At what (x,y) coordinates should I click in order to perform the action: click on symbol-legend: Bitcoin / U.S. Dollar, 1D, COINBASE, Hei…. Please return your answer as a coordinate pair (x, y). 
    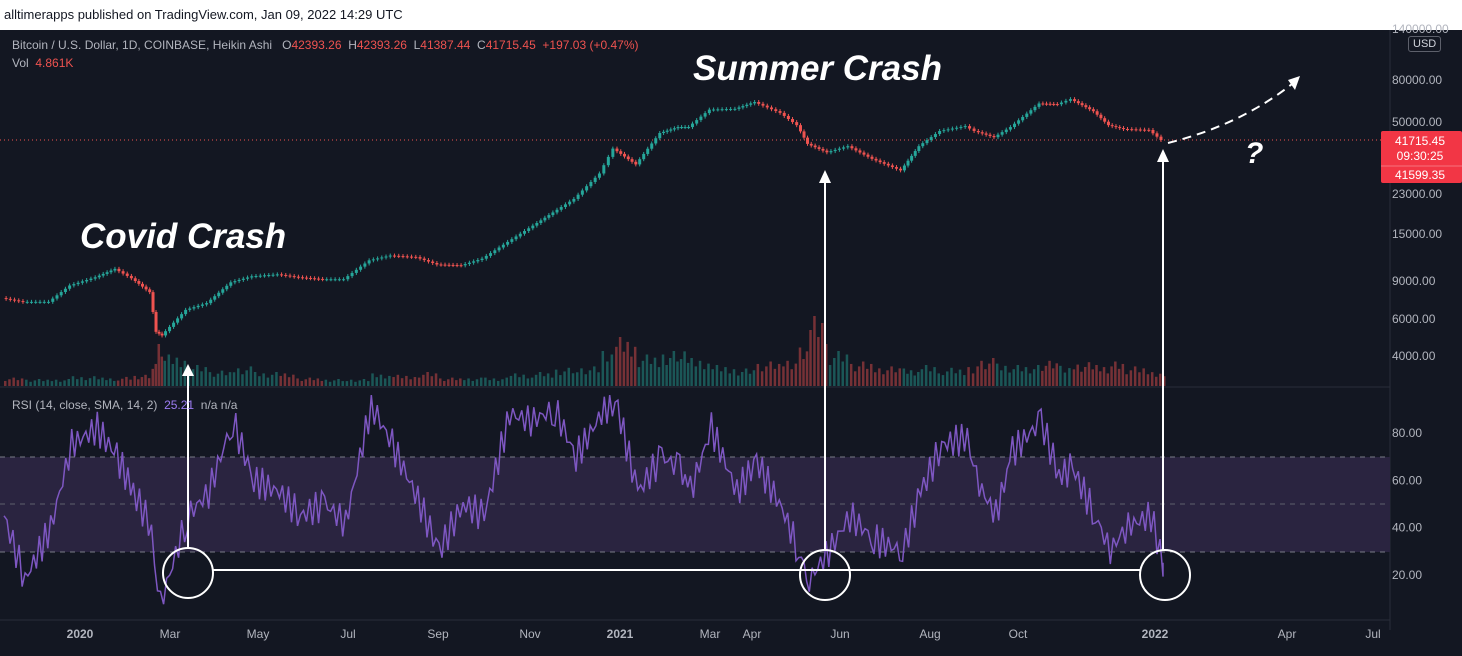
    Looking at the image, I should click on (325, 45).